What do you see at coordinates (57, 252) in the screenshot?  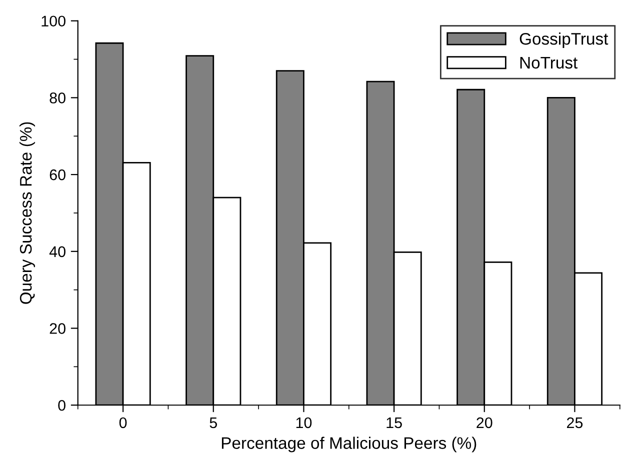 I see `y-tick-label: 40` at bounding box center [57, 252].